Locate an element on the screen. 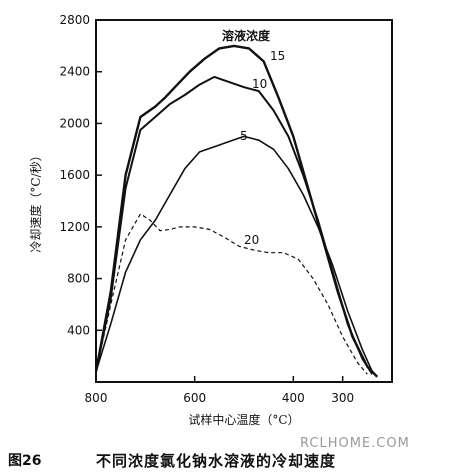 Image resolution: width=469 pixels, height=475 pixels. series-label-20: 20 is located at coordinates (251, 240).